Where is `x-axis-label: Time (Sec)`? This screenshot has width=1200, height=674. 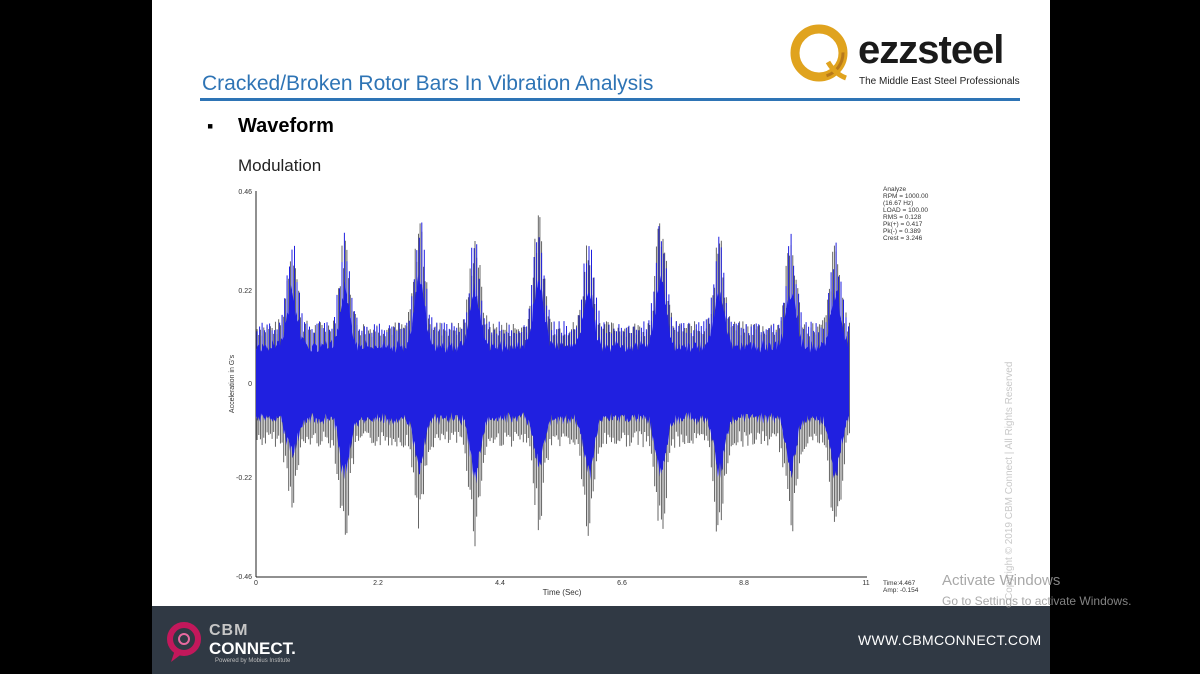
x-axis-label: Time (Sec) is located at coordinates (562, 592).